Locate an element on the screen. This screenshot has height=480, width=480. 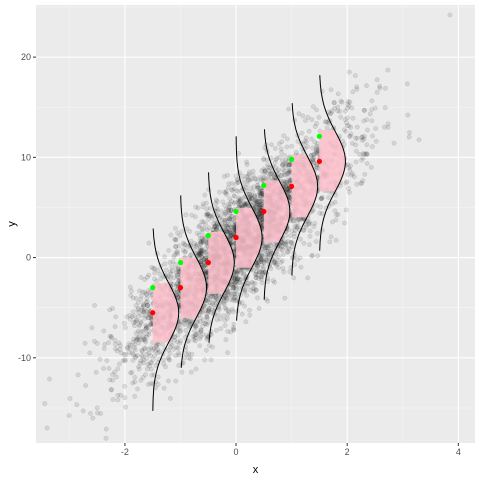
red-mean-point is located at coordinates (208, 263).